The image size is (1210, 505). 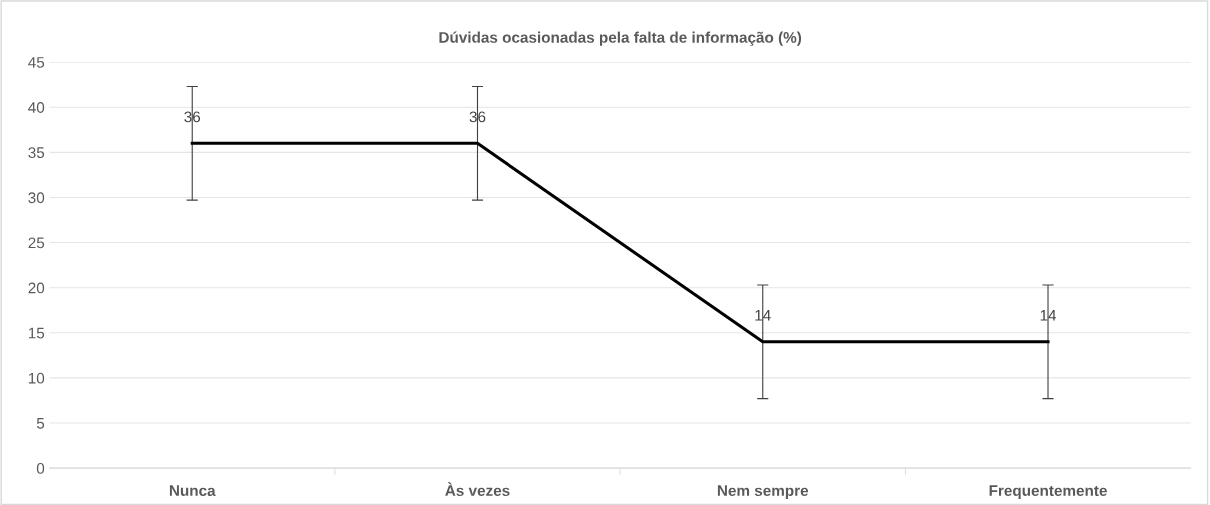 What do you see at coordinates (763, 492) in the screenshot?
I see `x-tick-label: Nem sempre` at bounding box center [763, 492].